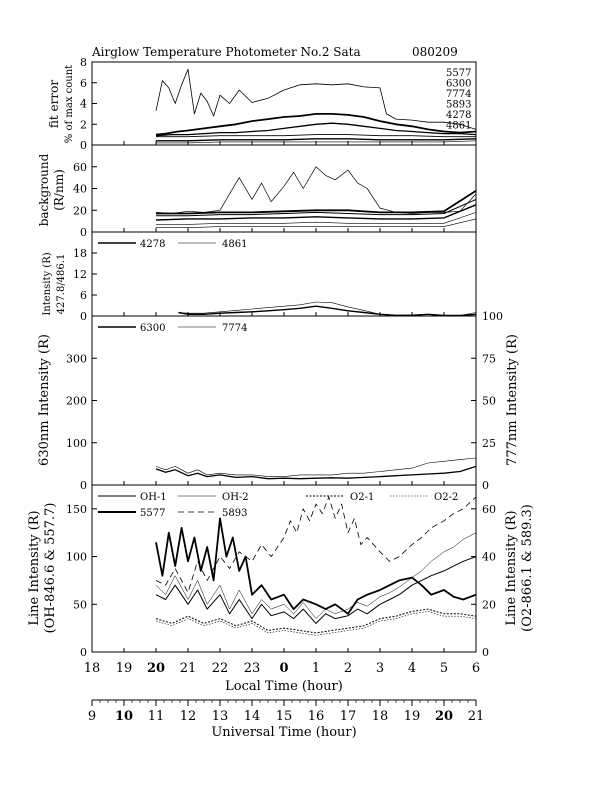  Describe the element at coordinates (83, 104) in the screenshot. I see `fit-left-ytick-label: 4` at that location.